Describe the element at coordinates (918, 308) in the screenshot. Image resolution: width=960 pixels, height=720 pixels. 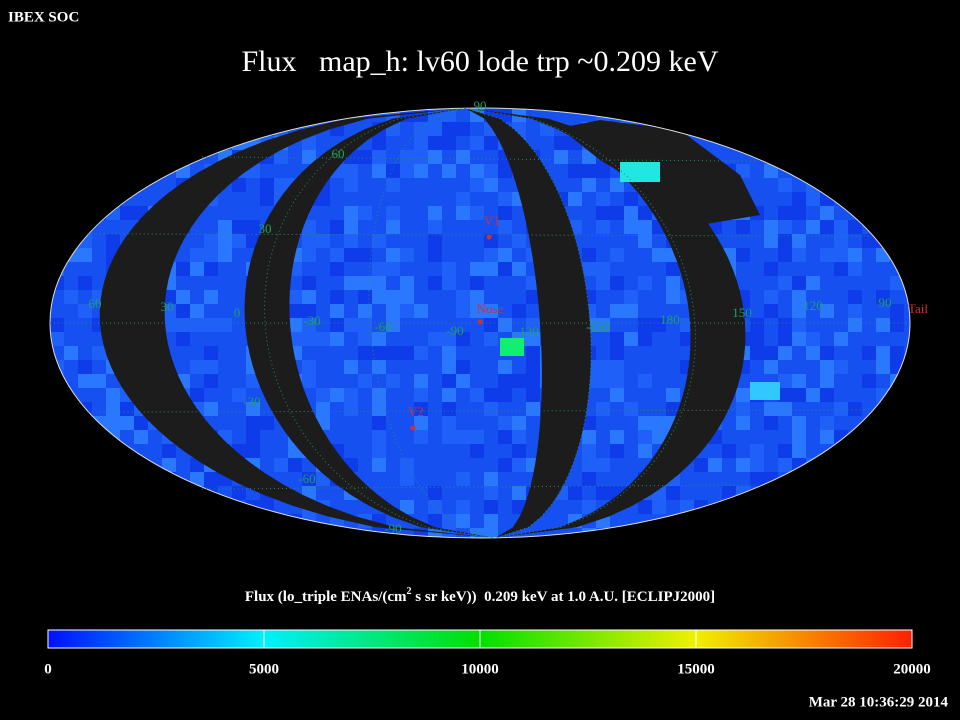
I see `marker-label: Tail` at that location.